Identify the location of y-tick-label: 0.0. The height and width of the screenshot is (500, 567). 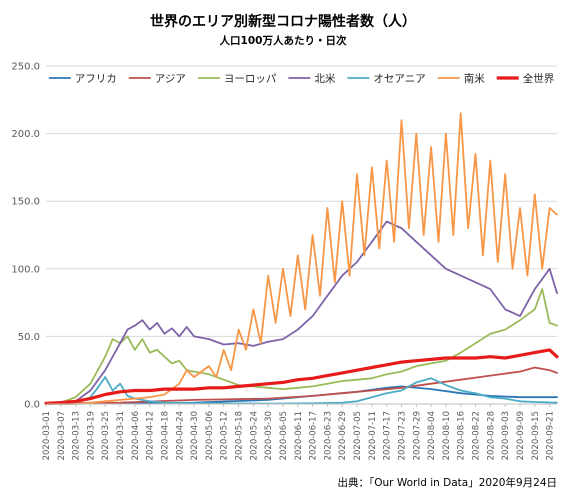
(32, 405).